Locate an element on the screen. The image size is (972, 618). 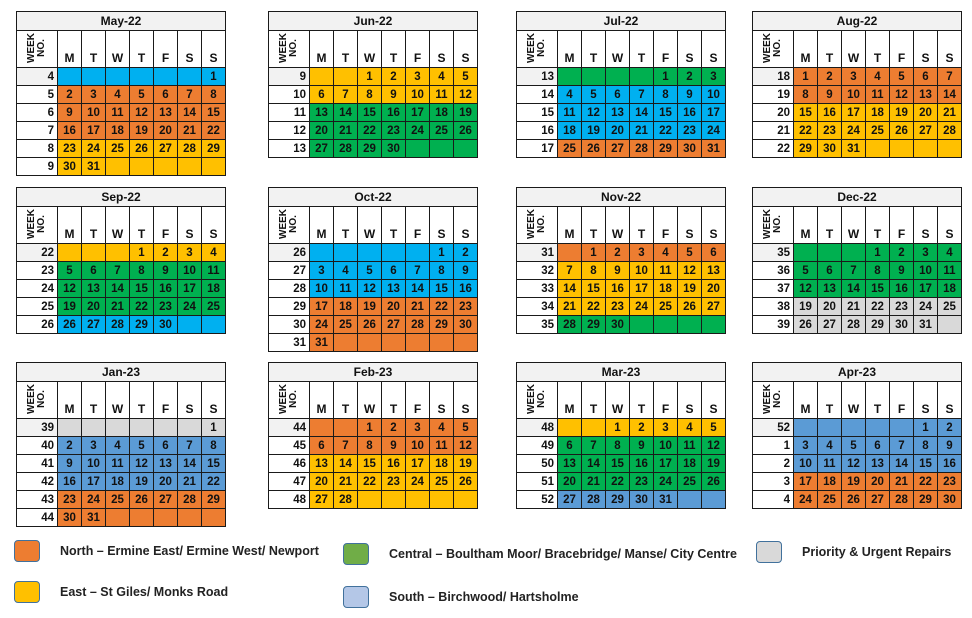
week-row: 11 13 14 15 16 17 18 19 is located at coordinates (373, 112).